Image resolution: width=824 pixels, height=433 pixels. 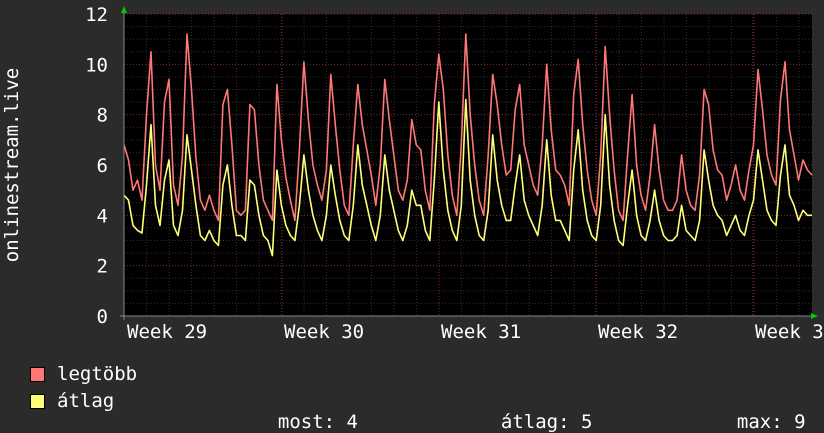 I want to click on y-tick-label: 2, so click(x=102, y=267).